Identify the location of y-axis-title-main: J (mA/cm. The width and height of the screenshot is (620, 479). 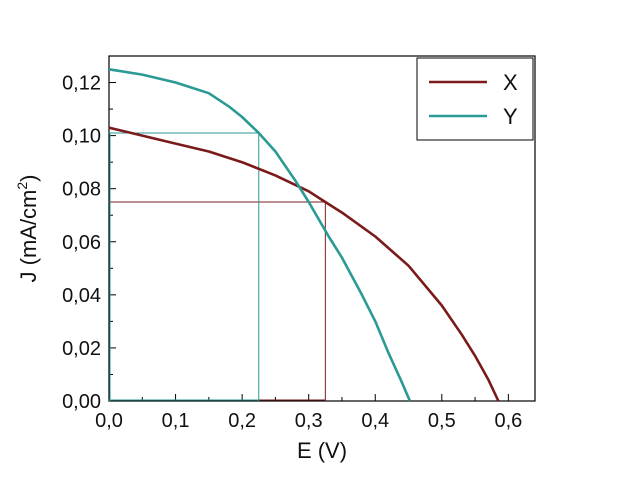
(28, 236).